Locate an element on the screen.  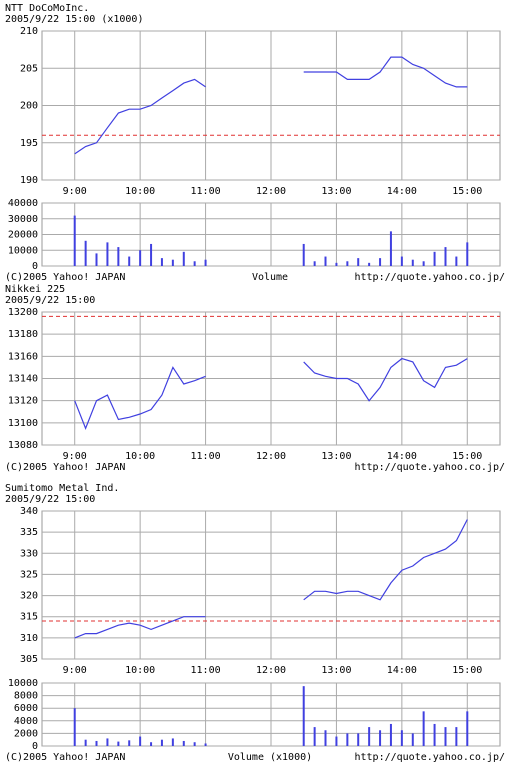
y-tick-label: 13120 is located at coordinates (23, 401).